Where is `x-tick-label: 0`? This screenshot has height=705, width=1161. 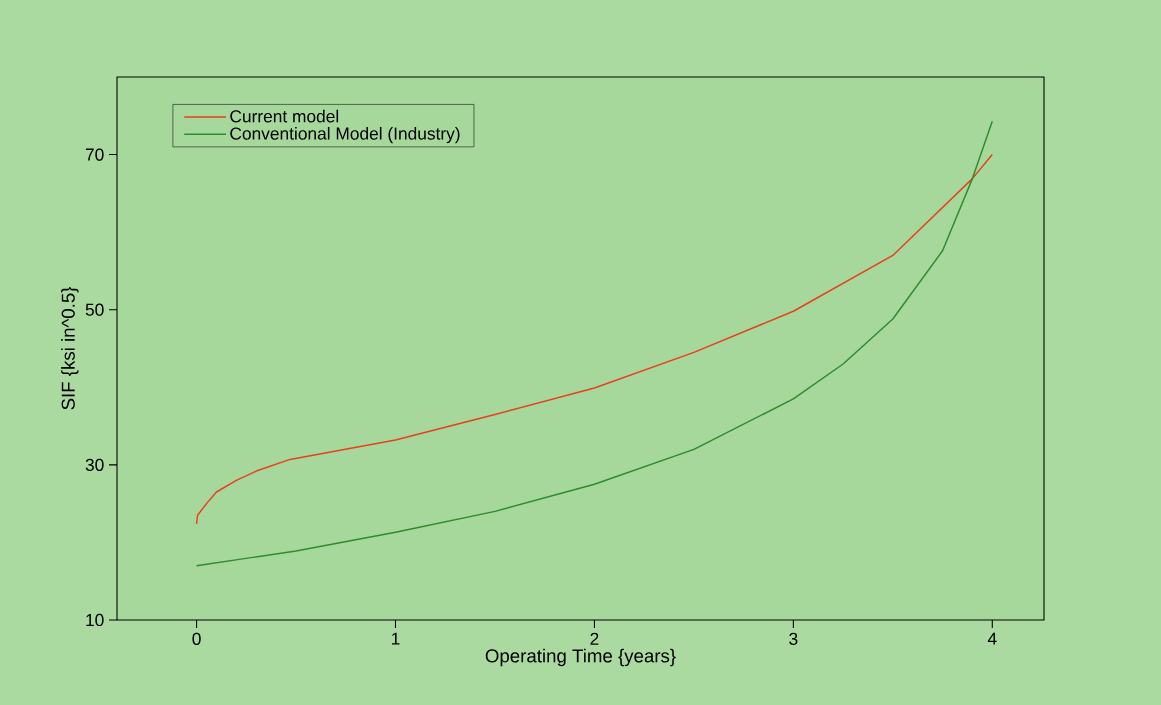 x-tick-label: 0 is located at coordinates (196, 638).